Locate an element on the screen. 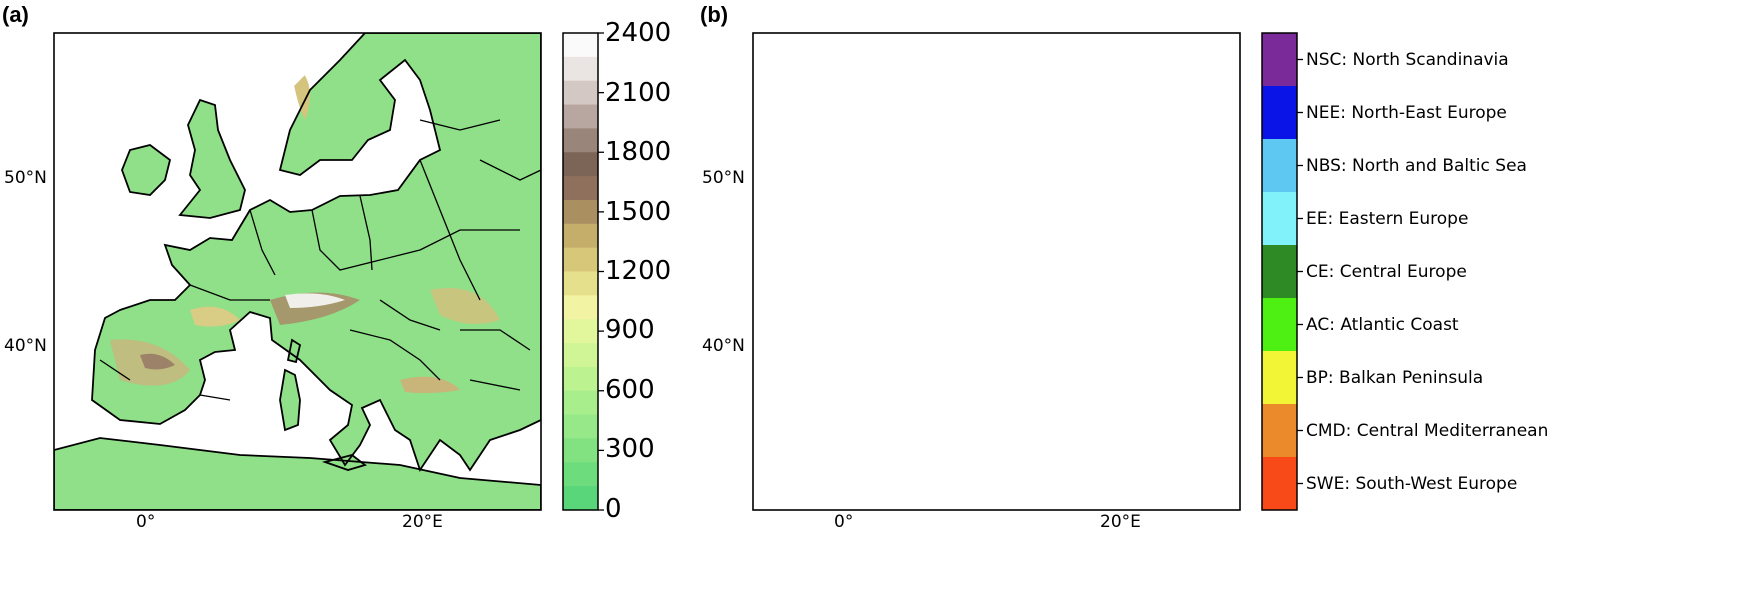  lon-tick-20e-b: 20°E is located at coordinates (1120, 522).